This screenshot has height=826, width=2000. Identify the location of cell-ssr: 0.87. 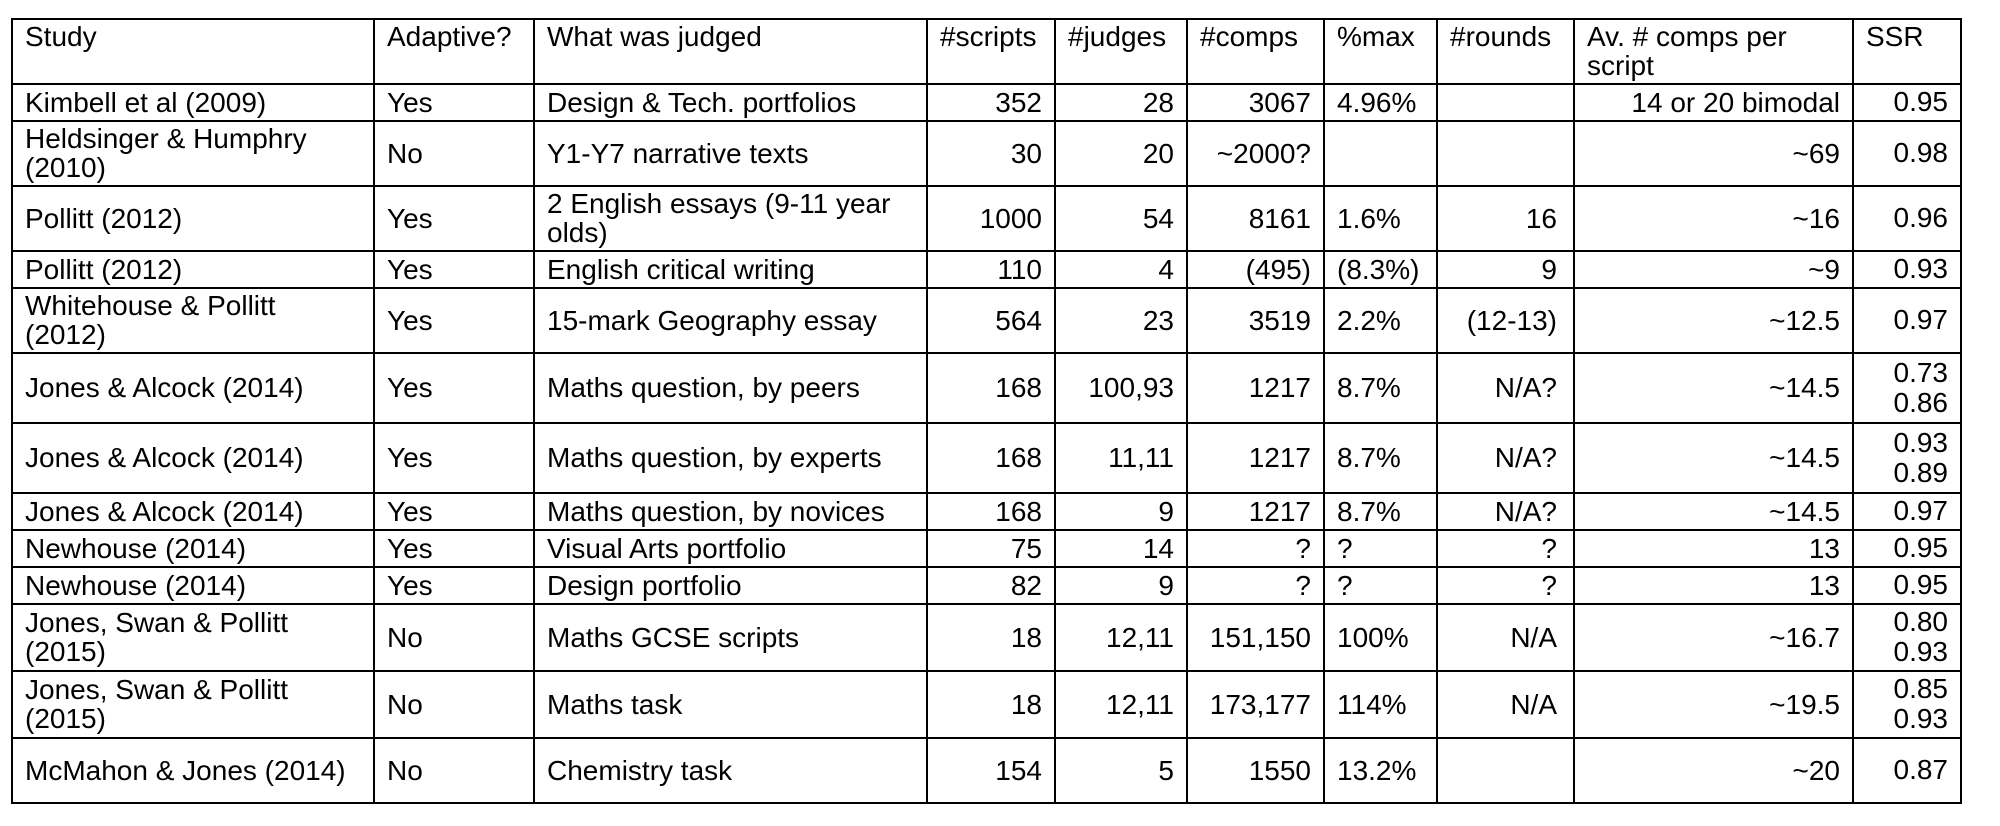
(1907, 770).